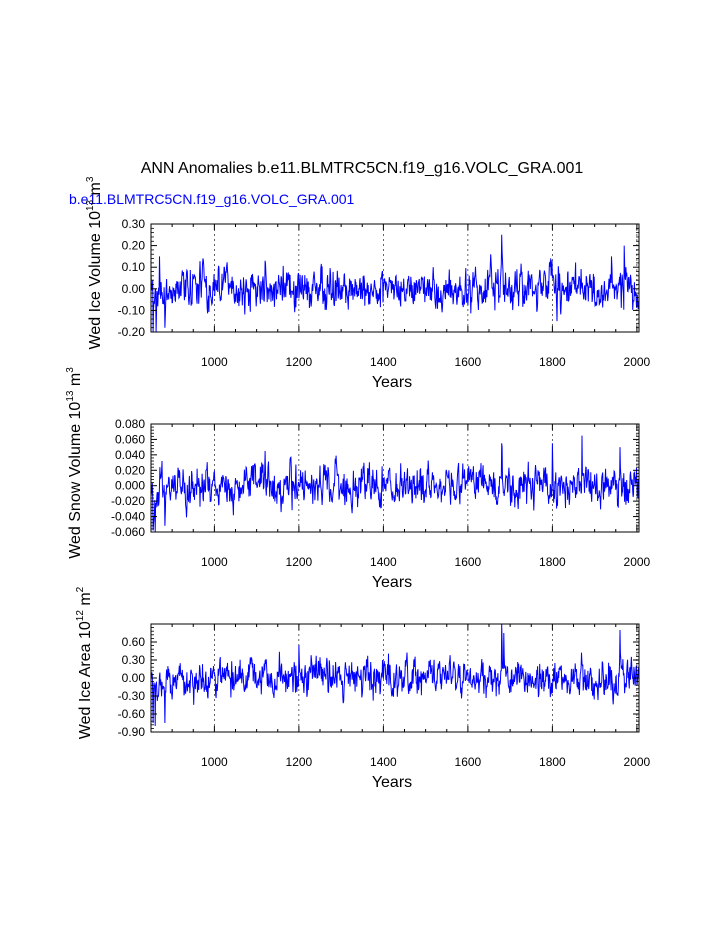  I want to click on y-tick-label: -0.30, so click(132, 696).